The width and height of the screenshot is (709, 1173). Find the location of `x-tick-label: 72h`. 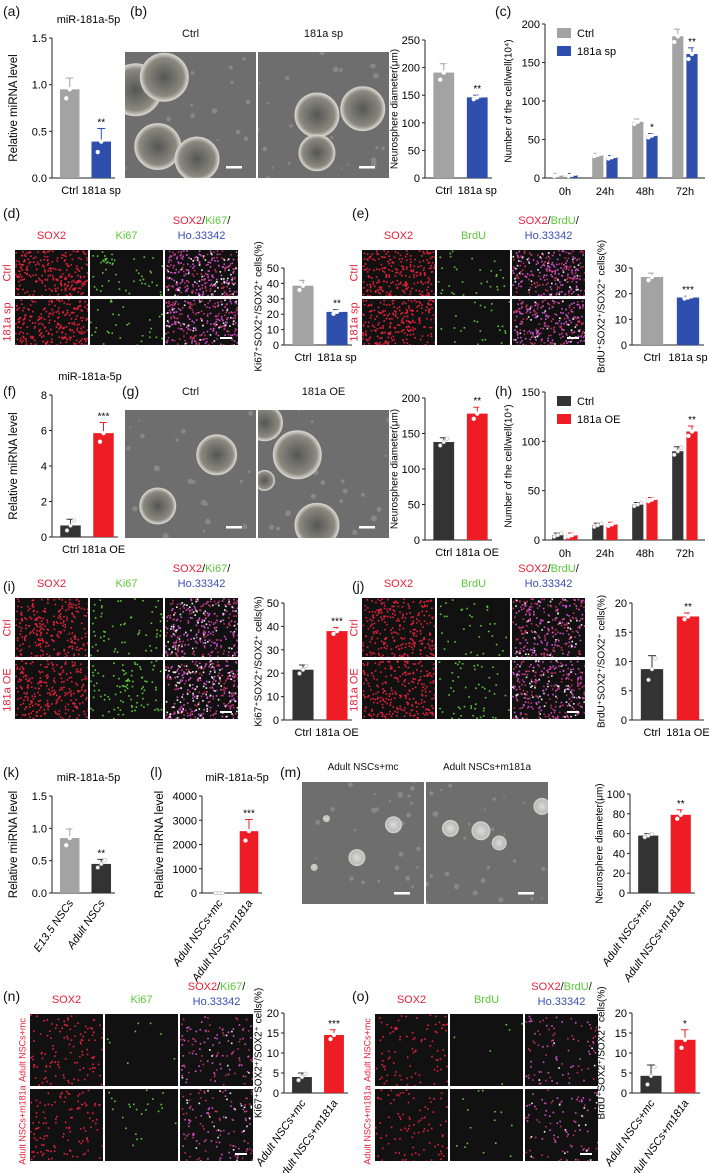

x-tick-label: 72h is located at coordinates (685, 192).